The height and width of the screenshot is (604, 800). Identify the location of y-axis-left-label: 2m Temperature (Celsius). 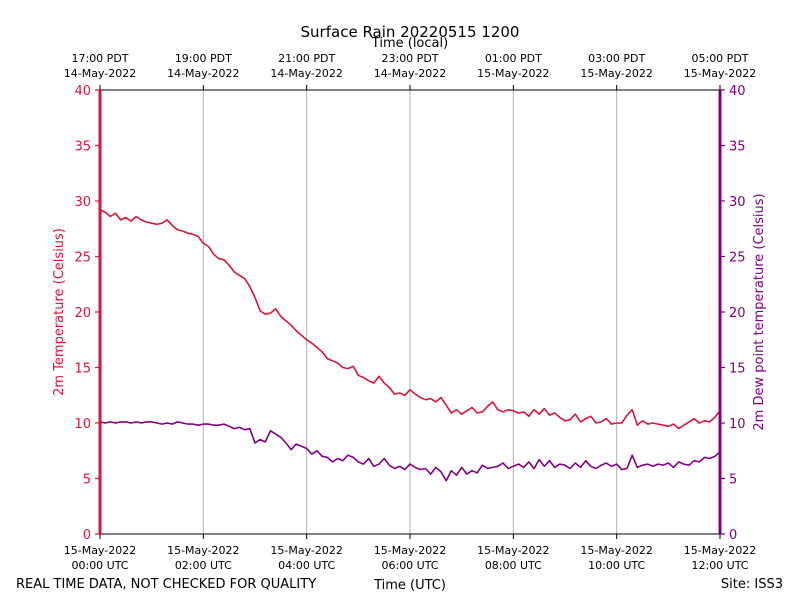
(59, 312).